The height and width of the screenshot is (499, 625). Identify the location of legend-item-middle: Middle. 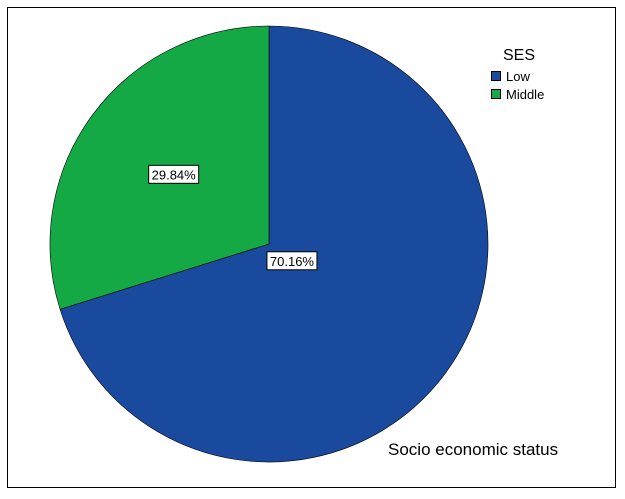
(517, 94).